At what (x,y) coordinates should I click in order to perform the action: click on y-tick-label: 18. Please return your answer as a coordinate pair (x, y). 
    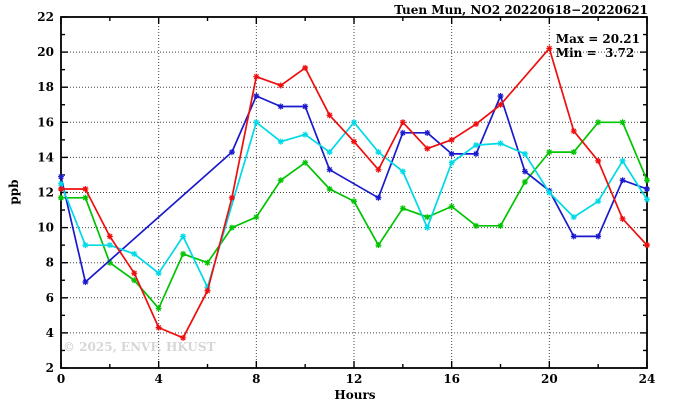
    Looking at the image, I should click on (45, 87).